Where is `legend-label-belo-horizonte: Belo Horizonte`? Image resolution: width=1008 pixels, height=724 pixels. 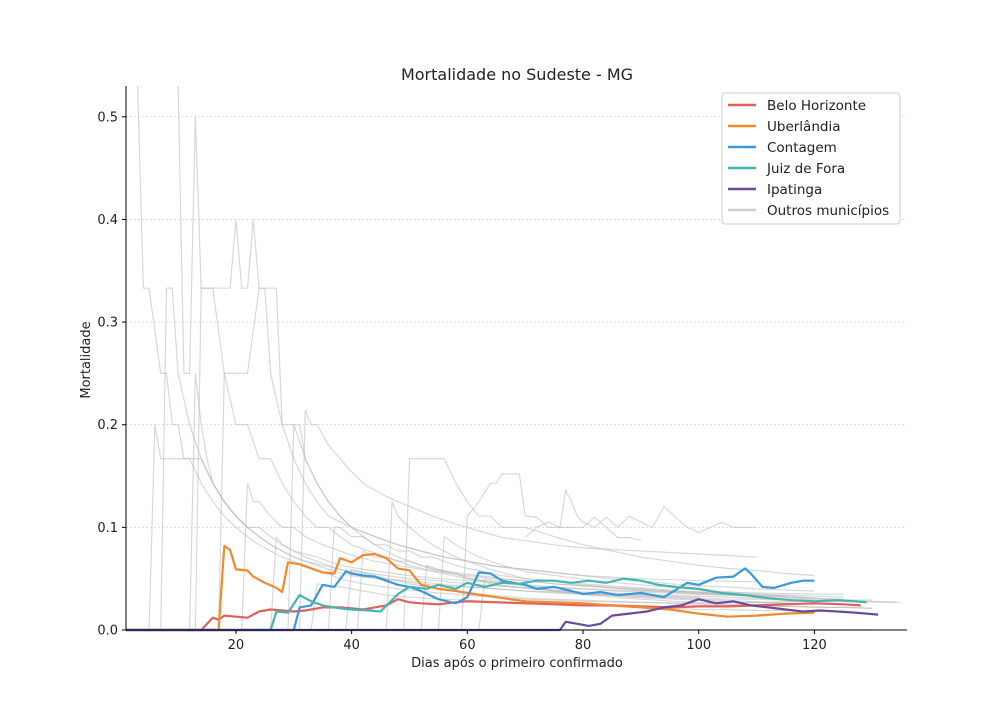
legend-label-belo-horizonte: Belo Horizonte is located at coordinates (816, 106).